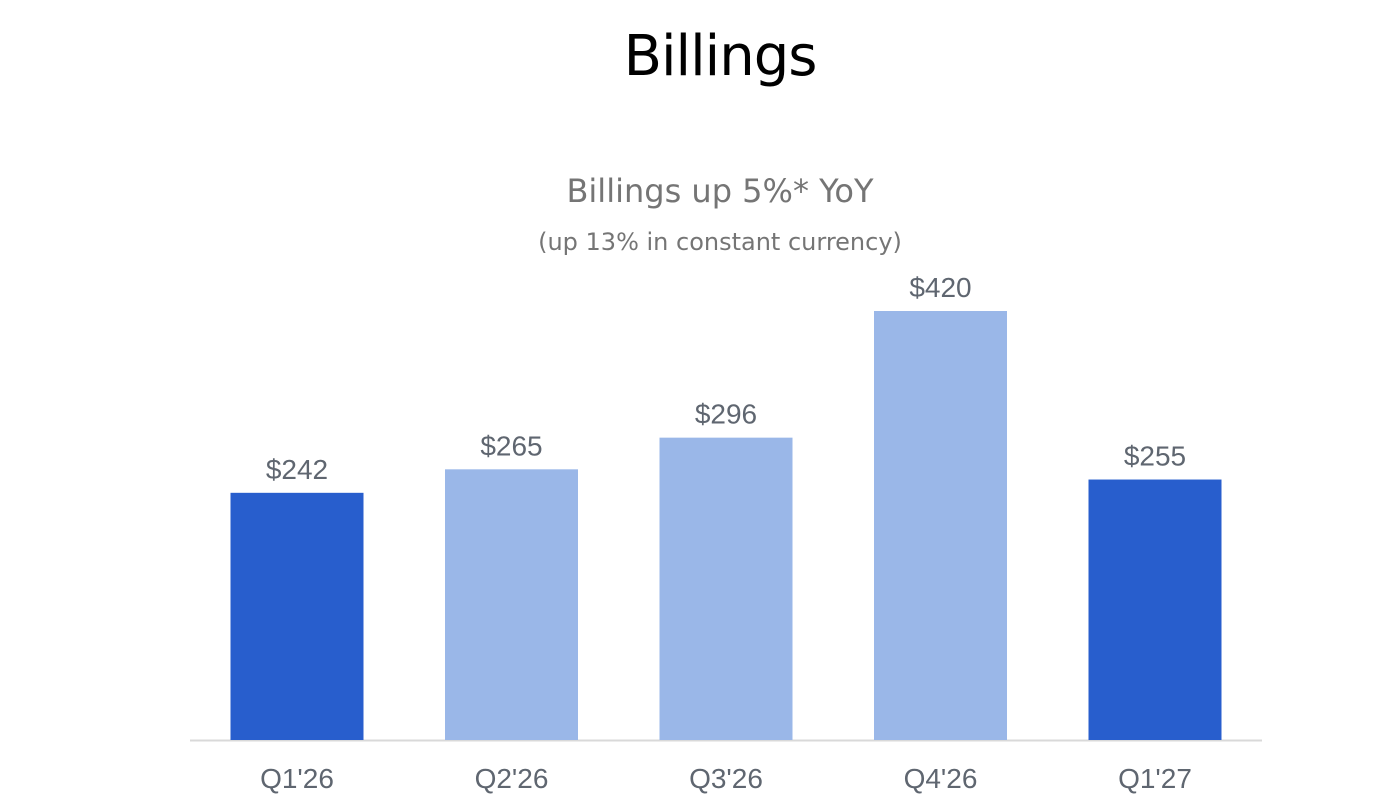  I want to click on data-label-3: $420, so click(940, 287).